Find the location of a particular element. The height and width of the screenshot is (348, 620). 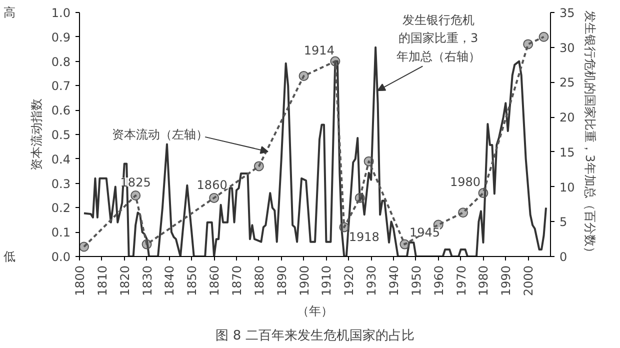

y2-tick-label: 25 is located at coordinates (567, 83).